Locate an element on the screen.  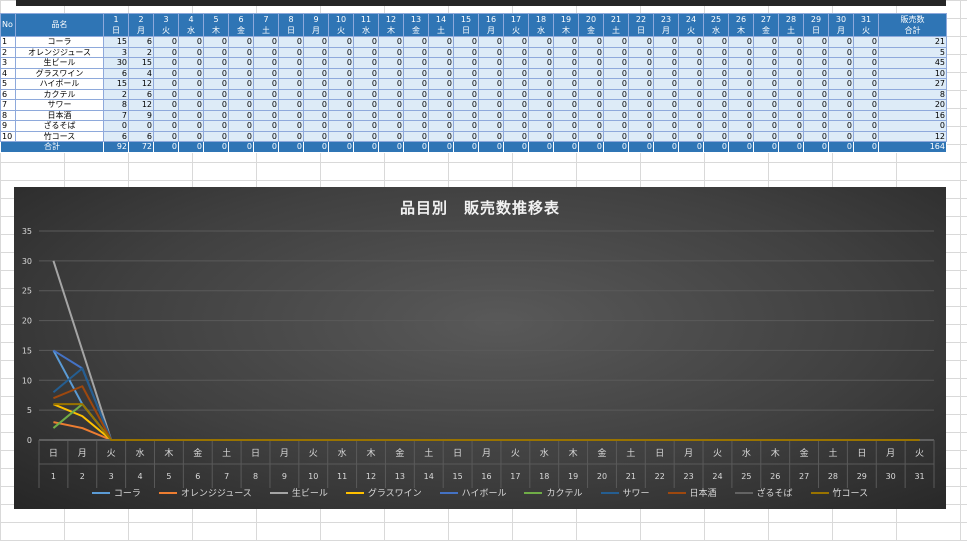
cell-no: 4 is located at coordinates (8, 73).